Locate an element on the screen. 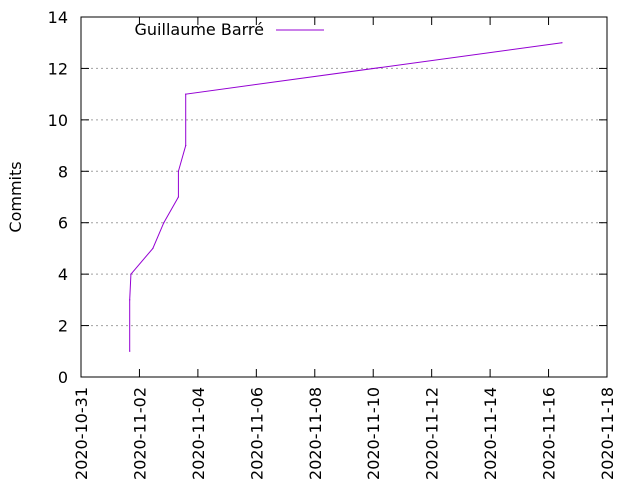 Image resolution: width=640 pixels, height=480 pixels. x-tick-label: 2020-11-18 is located at coordinates (607, 433).